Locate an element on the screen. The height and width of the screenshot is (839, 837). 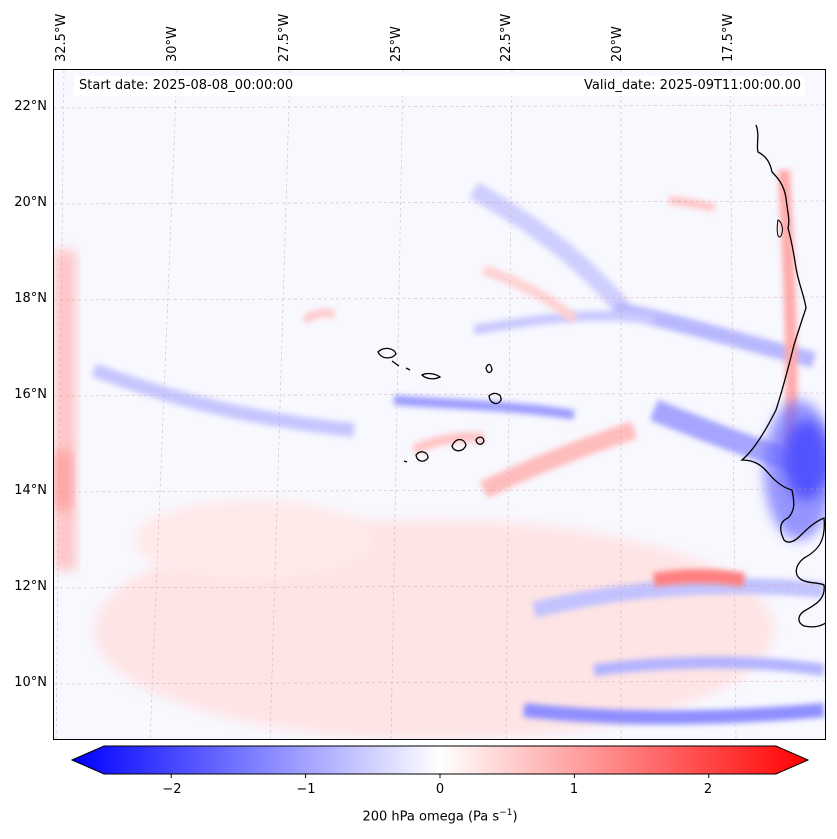
colorbar is located at coordinates (440, 761).